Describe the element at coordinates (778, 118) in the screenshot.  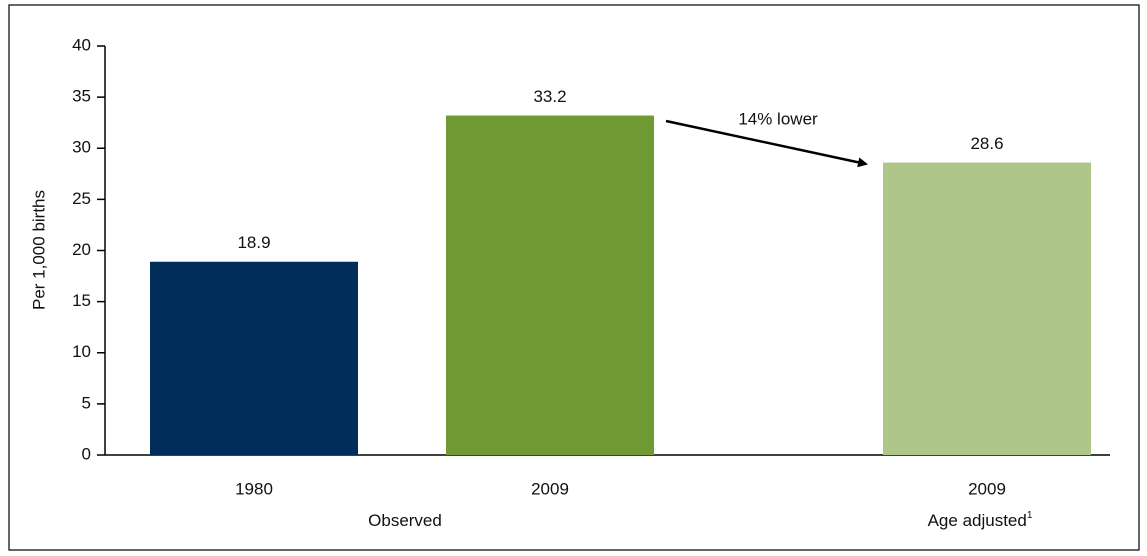
I see `annotation: 14% lower` at that location.